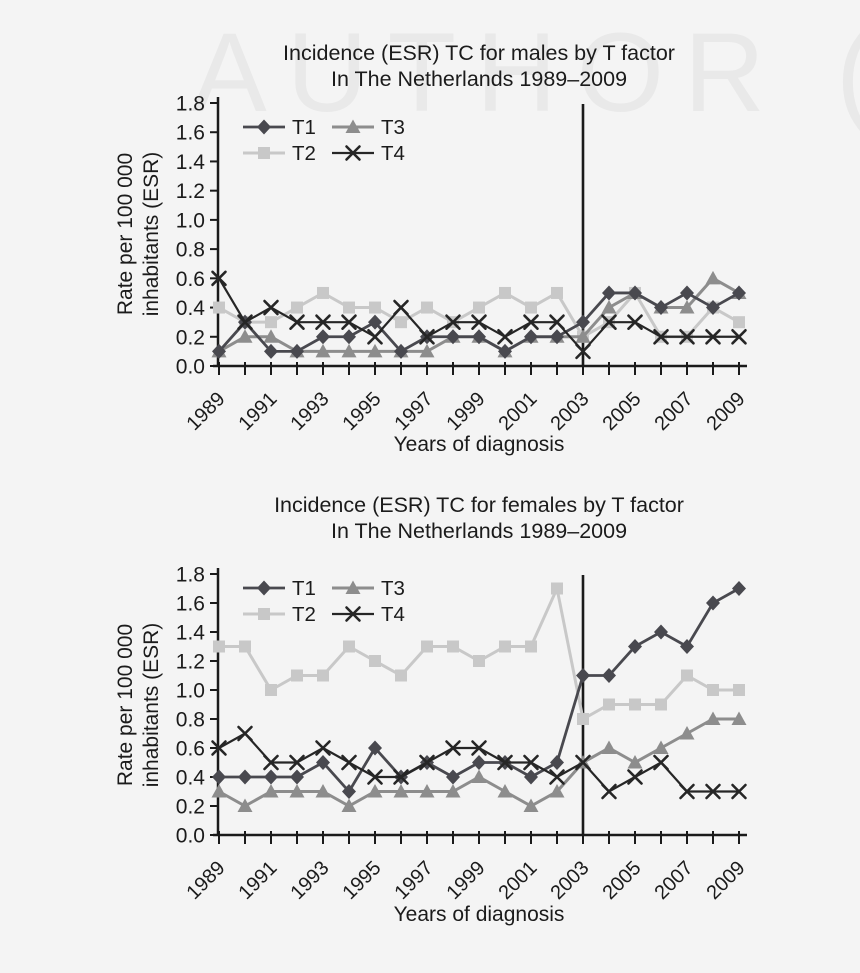  I want to click on legend-item-T2: T2, so click(279, 614).